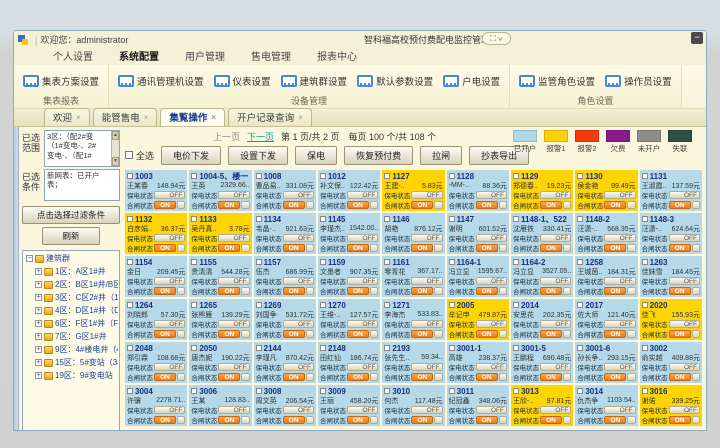 The image size is (720, 448). Describe the element at coordinates (205, 57) in the screenshot. I see `menu-item-用户管理: 用户管理` at that location.